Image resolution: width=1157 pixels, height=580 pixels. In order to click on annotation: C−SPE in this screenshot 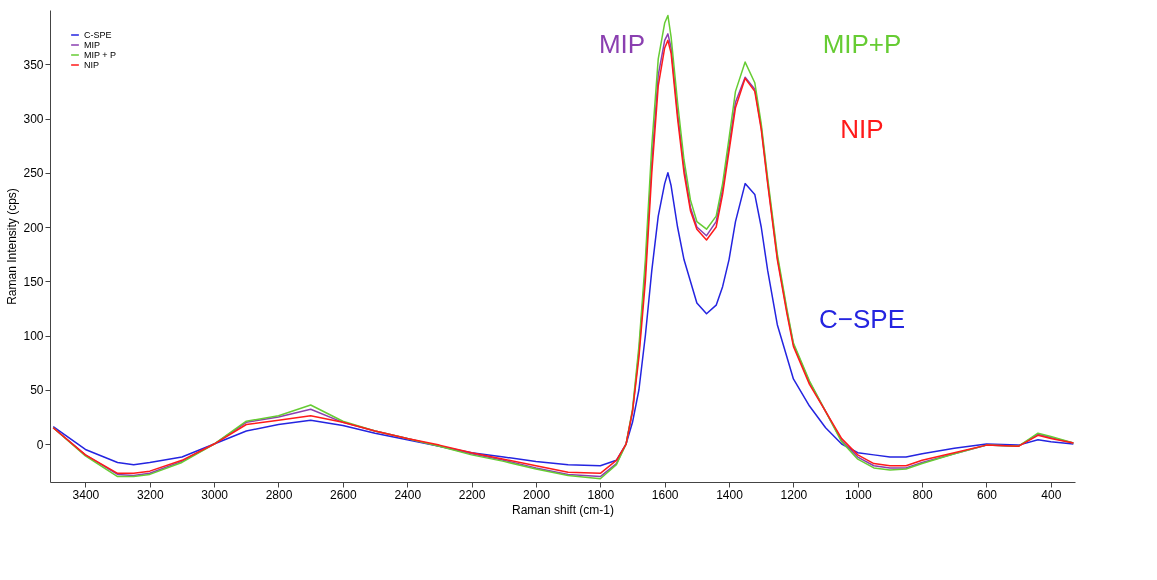, I will do `click(862, 319)`.